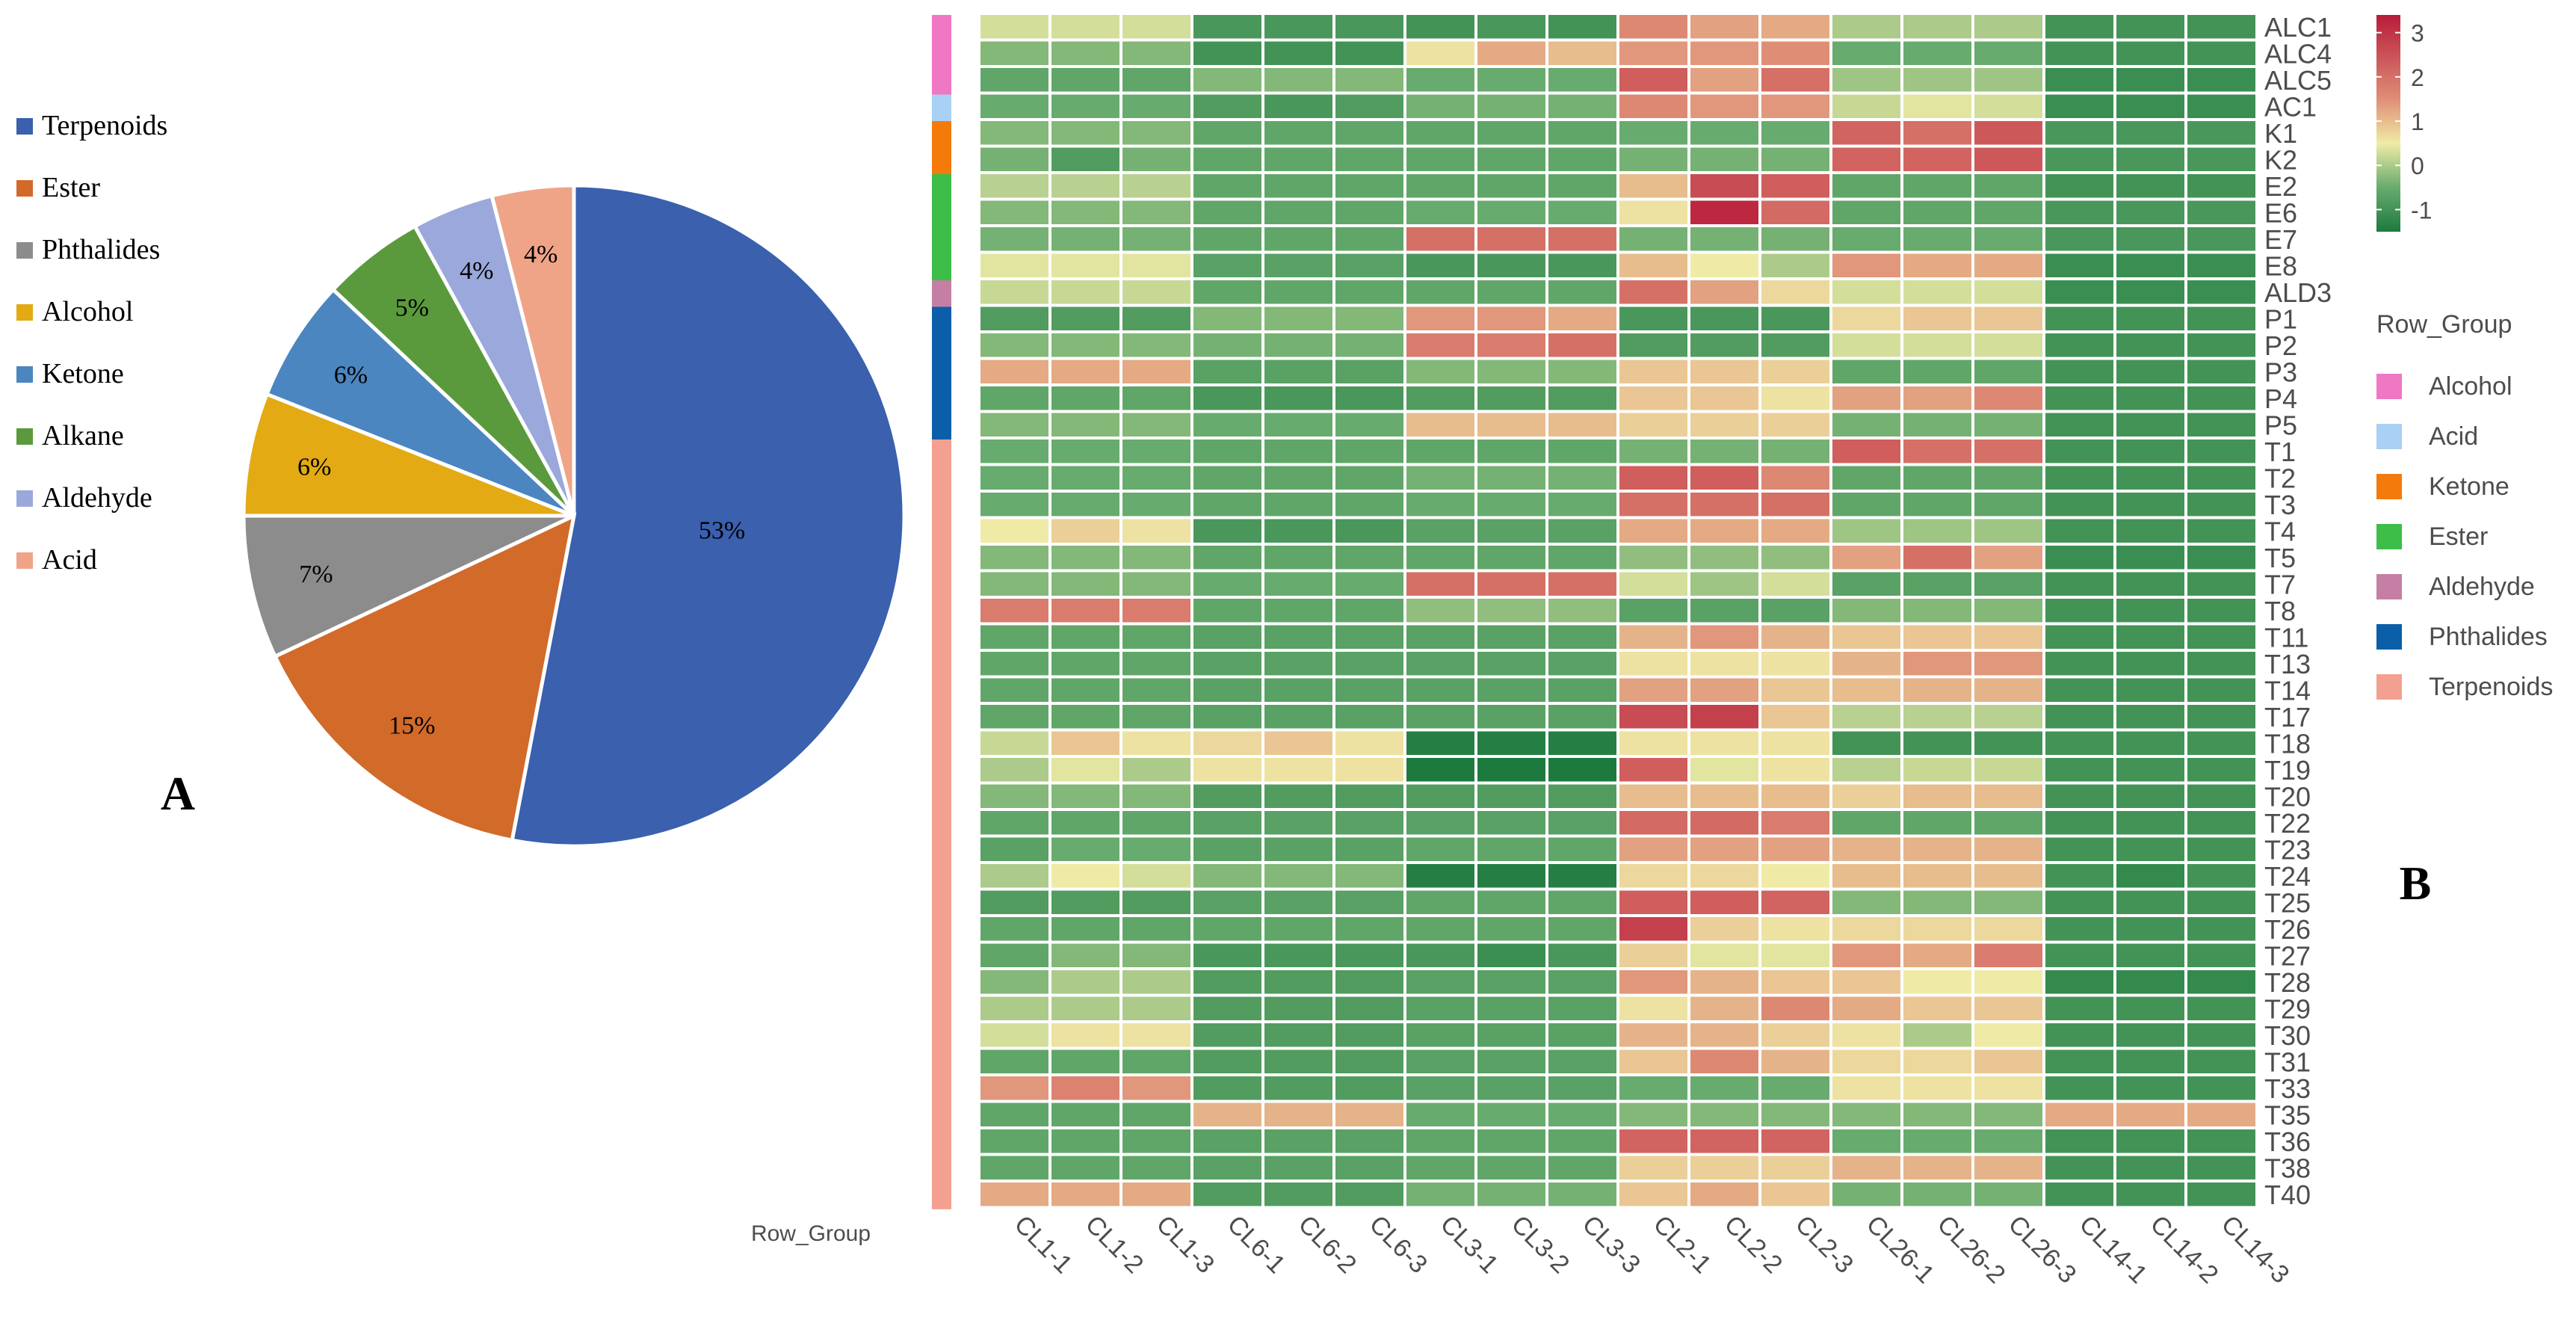 This screenshot has width=2576, height=1326. Describe the element at coordinates (942, 293) in the screenshot. I see `row-group-segment-aldehyde` at that location.